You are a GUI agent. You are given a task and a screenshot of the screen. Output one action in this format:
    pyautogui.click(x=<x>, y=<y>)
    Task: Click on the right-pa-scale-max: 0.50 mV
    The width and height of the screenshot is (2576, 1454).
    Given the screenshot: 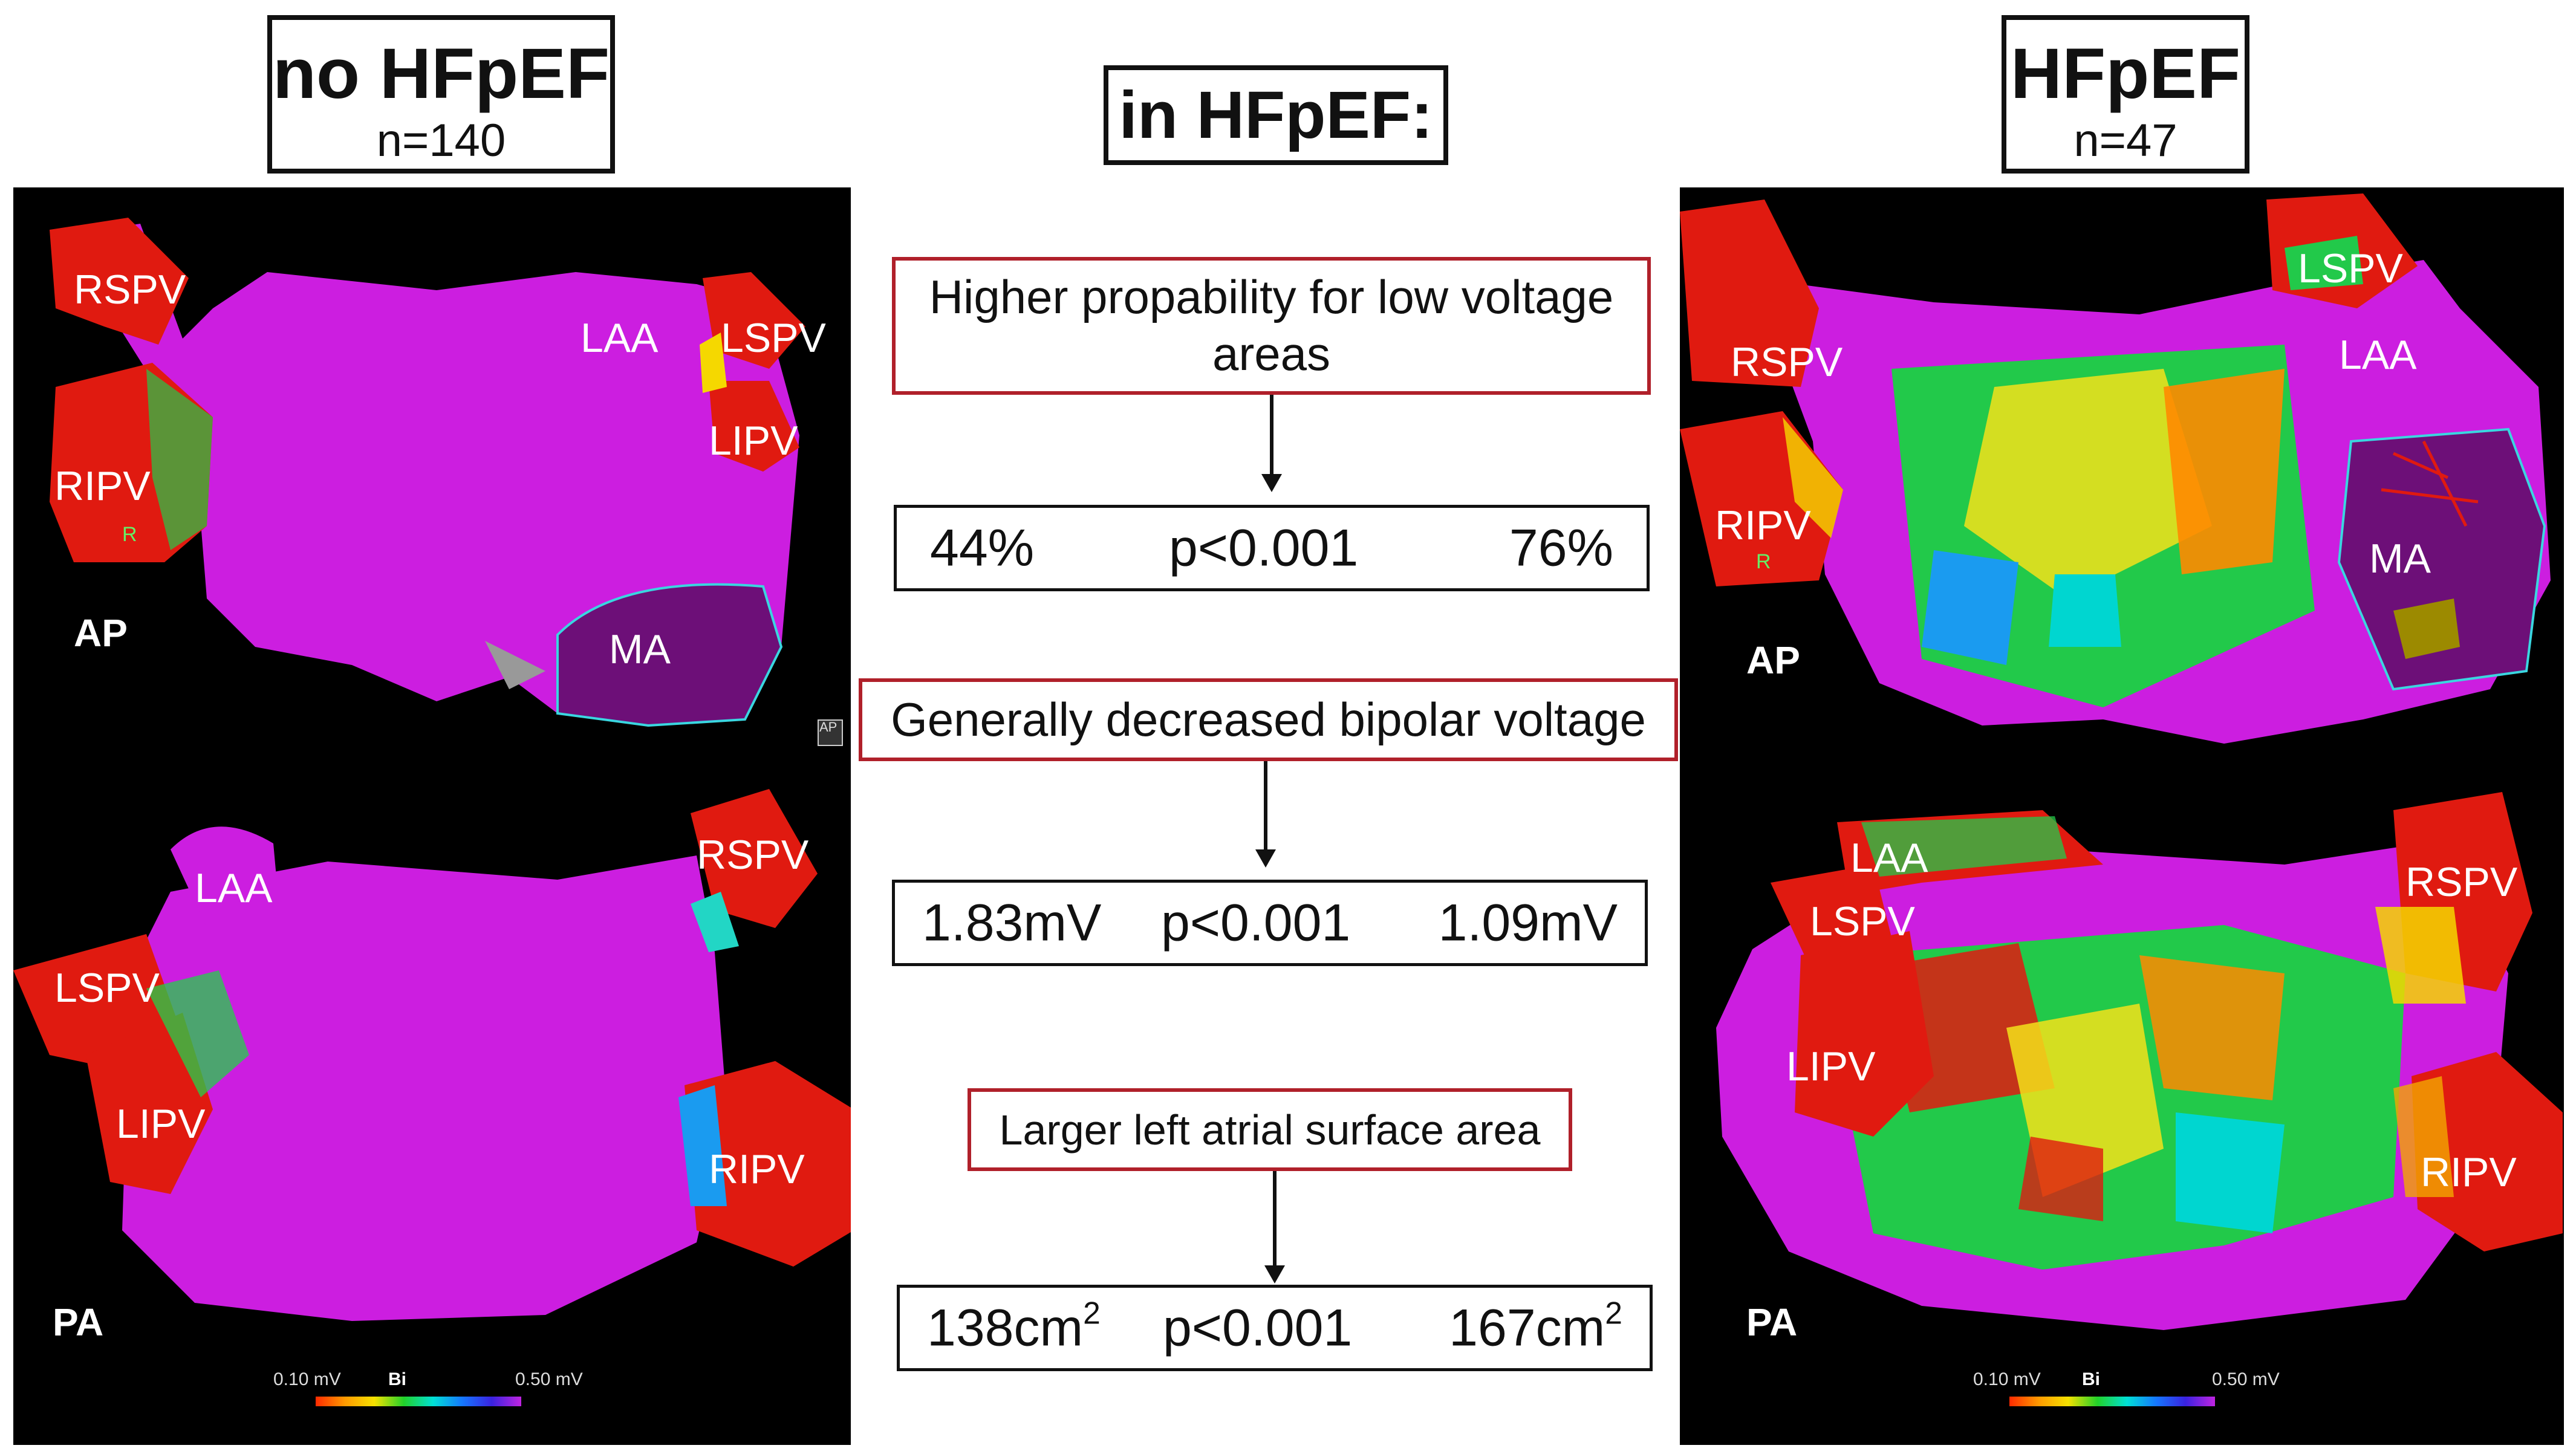 What is the action you would take?
    pyautogui.click(x=2246, y=1379)
    